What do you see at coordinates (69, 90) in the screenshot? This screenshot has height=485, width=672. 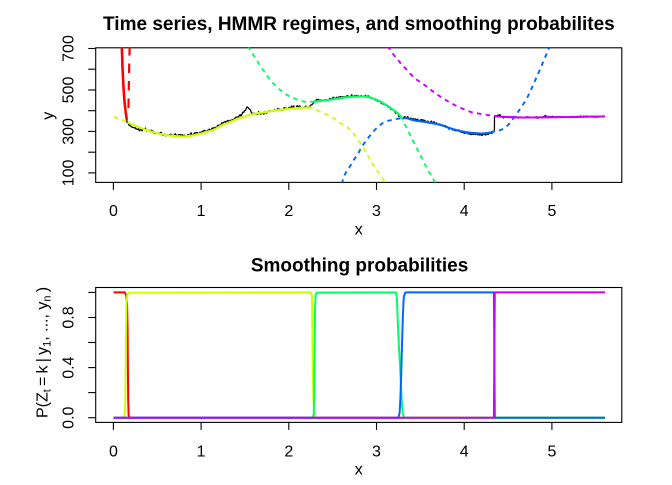 I see `svg-text: 500` at bounding box center [69, 90].